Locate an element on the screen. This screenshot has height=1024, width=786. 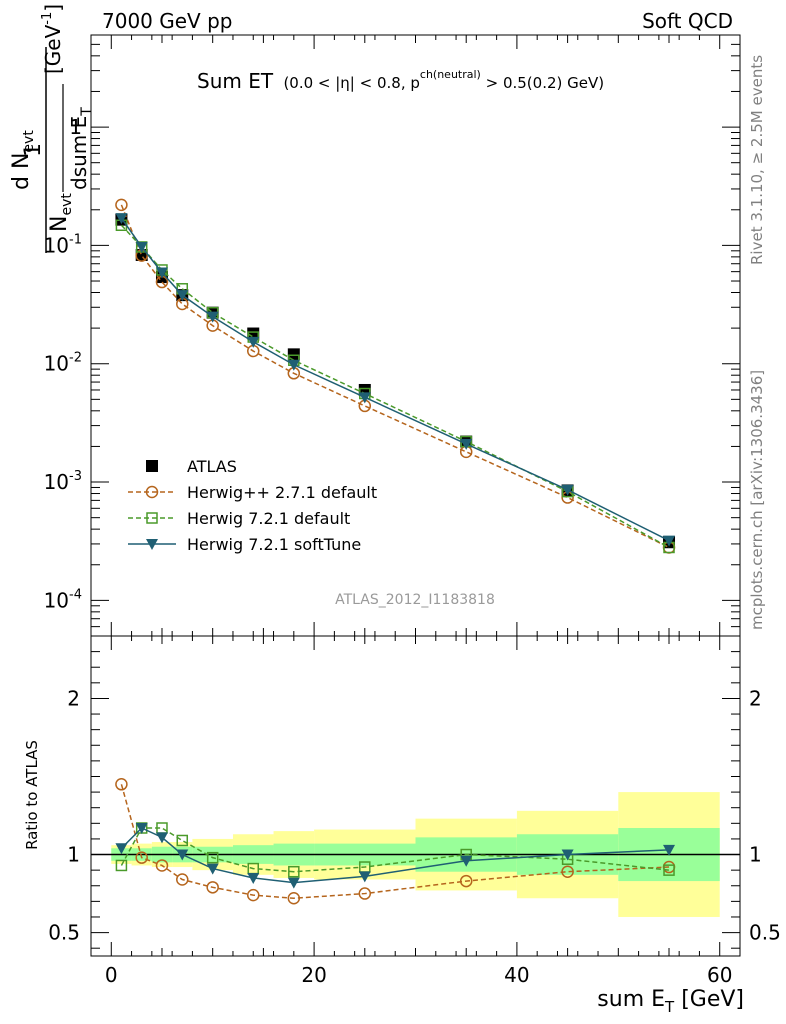
x-tick-label-0: 0 is located at coordinates (111, 975).